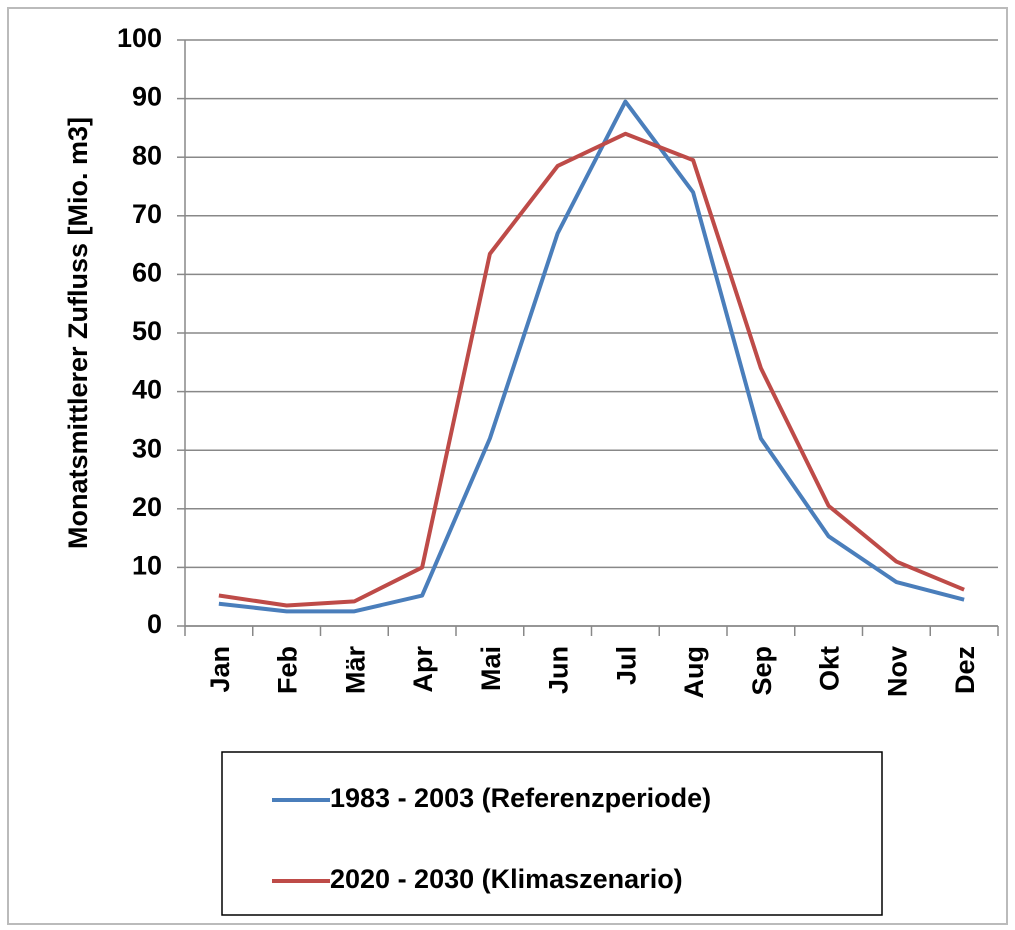 This screenshot has height=930, width=1015. Describe the element at coordinates (288, 670) in the screenshot. I see `x-tick-label: Feb` at that location.